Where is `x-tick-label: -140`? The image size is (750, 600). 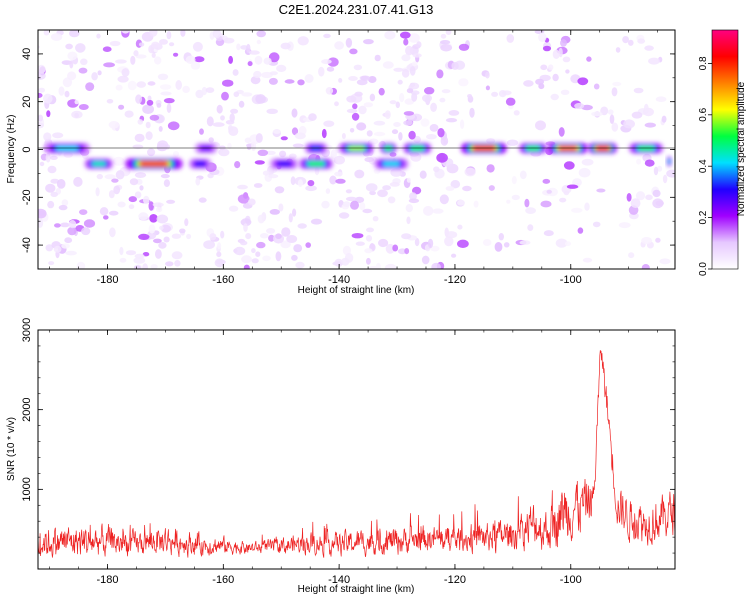
x-tick-label: -140 is located at coordinates (339, 280).